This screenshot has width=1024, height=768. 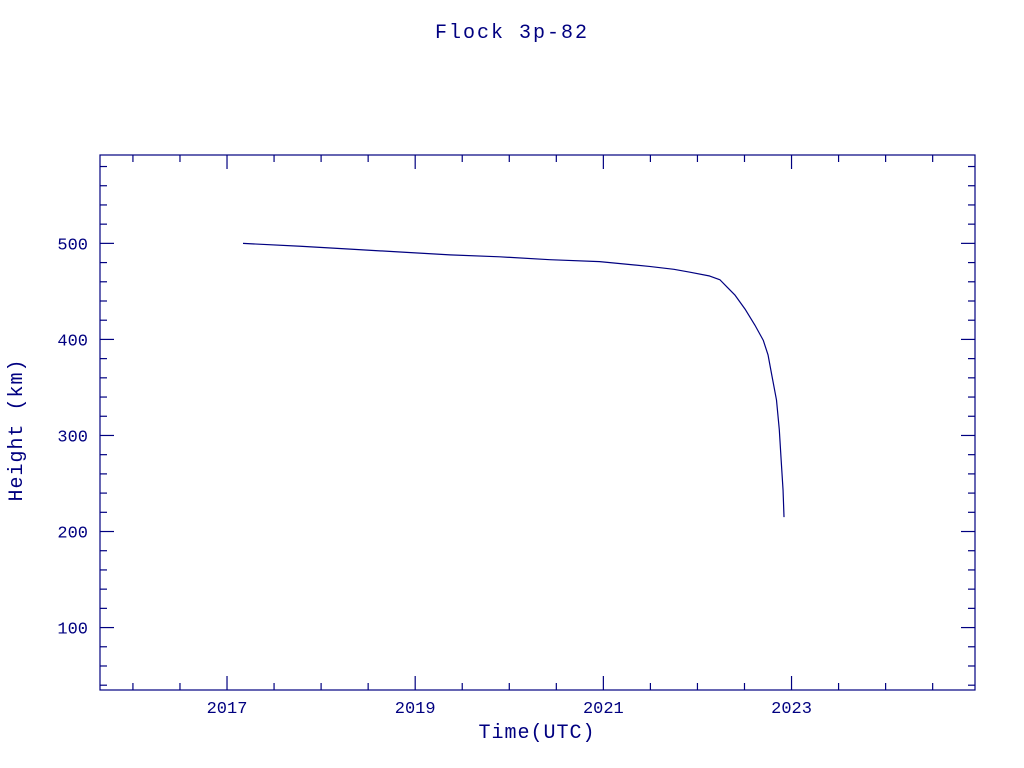 I want to click on x-tick-label: 2023, so click(x=791, y=709).